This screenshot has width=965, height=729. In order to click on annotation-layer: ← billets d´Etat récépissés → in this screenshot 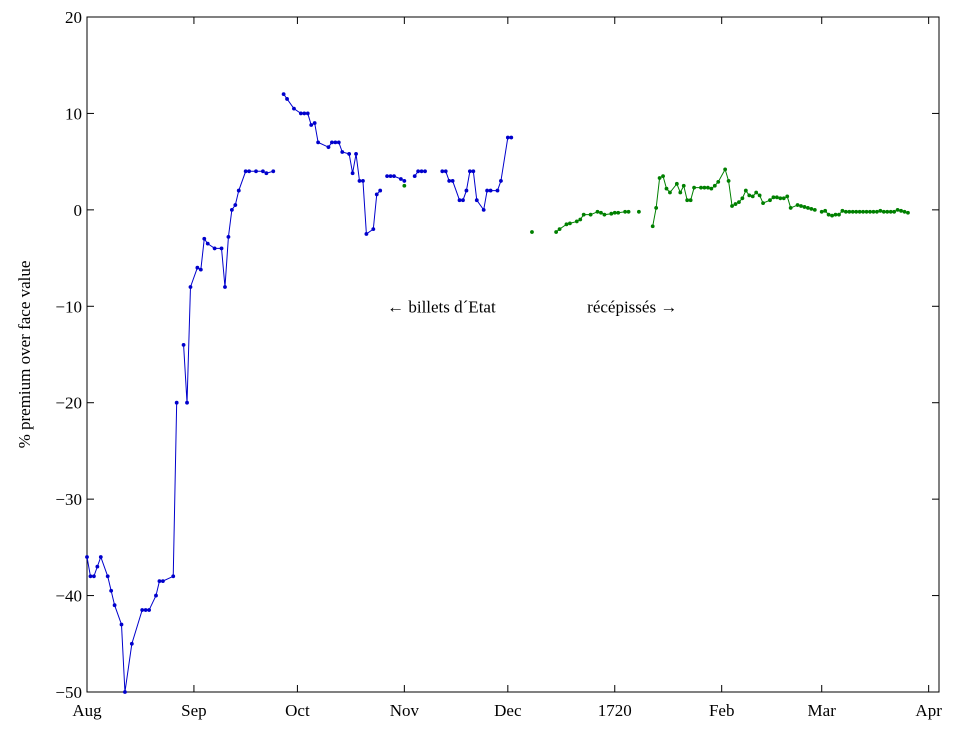, I will do `click(532, 306)`.